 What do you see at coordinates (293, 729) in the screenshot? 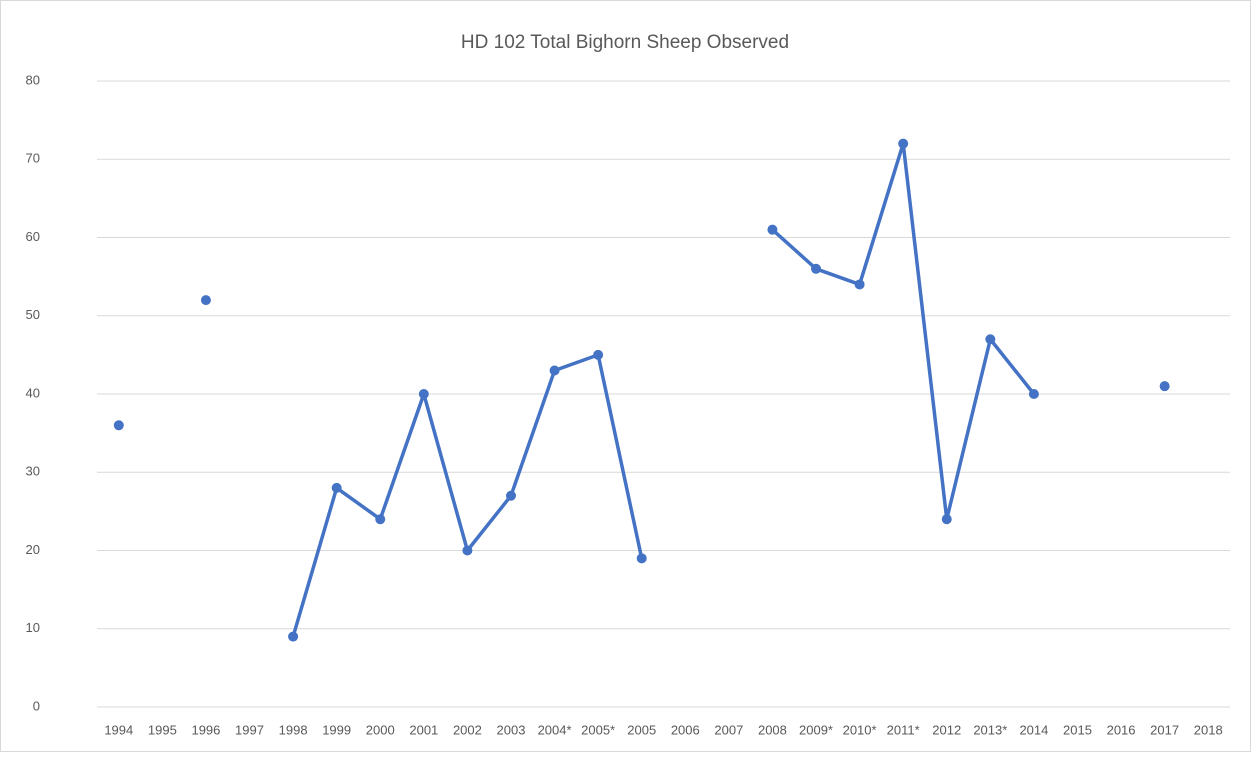
I see `x-tick-label: 1998` at bounding box center [293, 729].